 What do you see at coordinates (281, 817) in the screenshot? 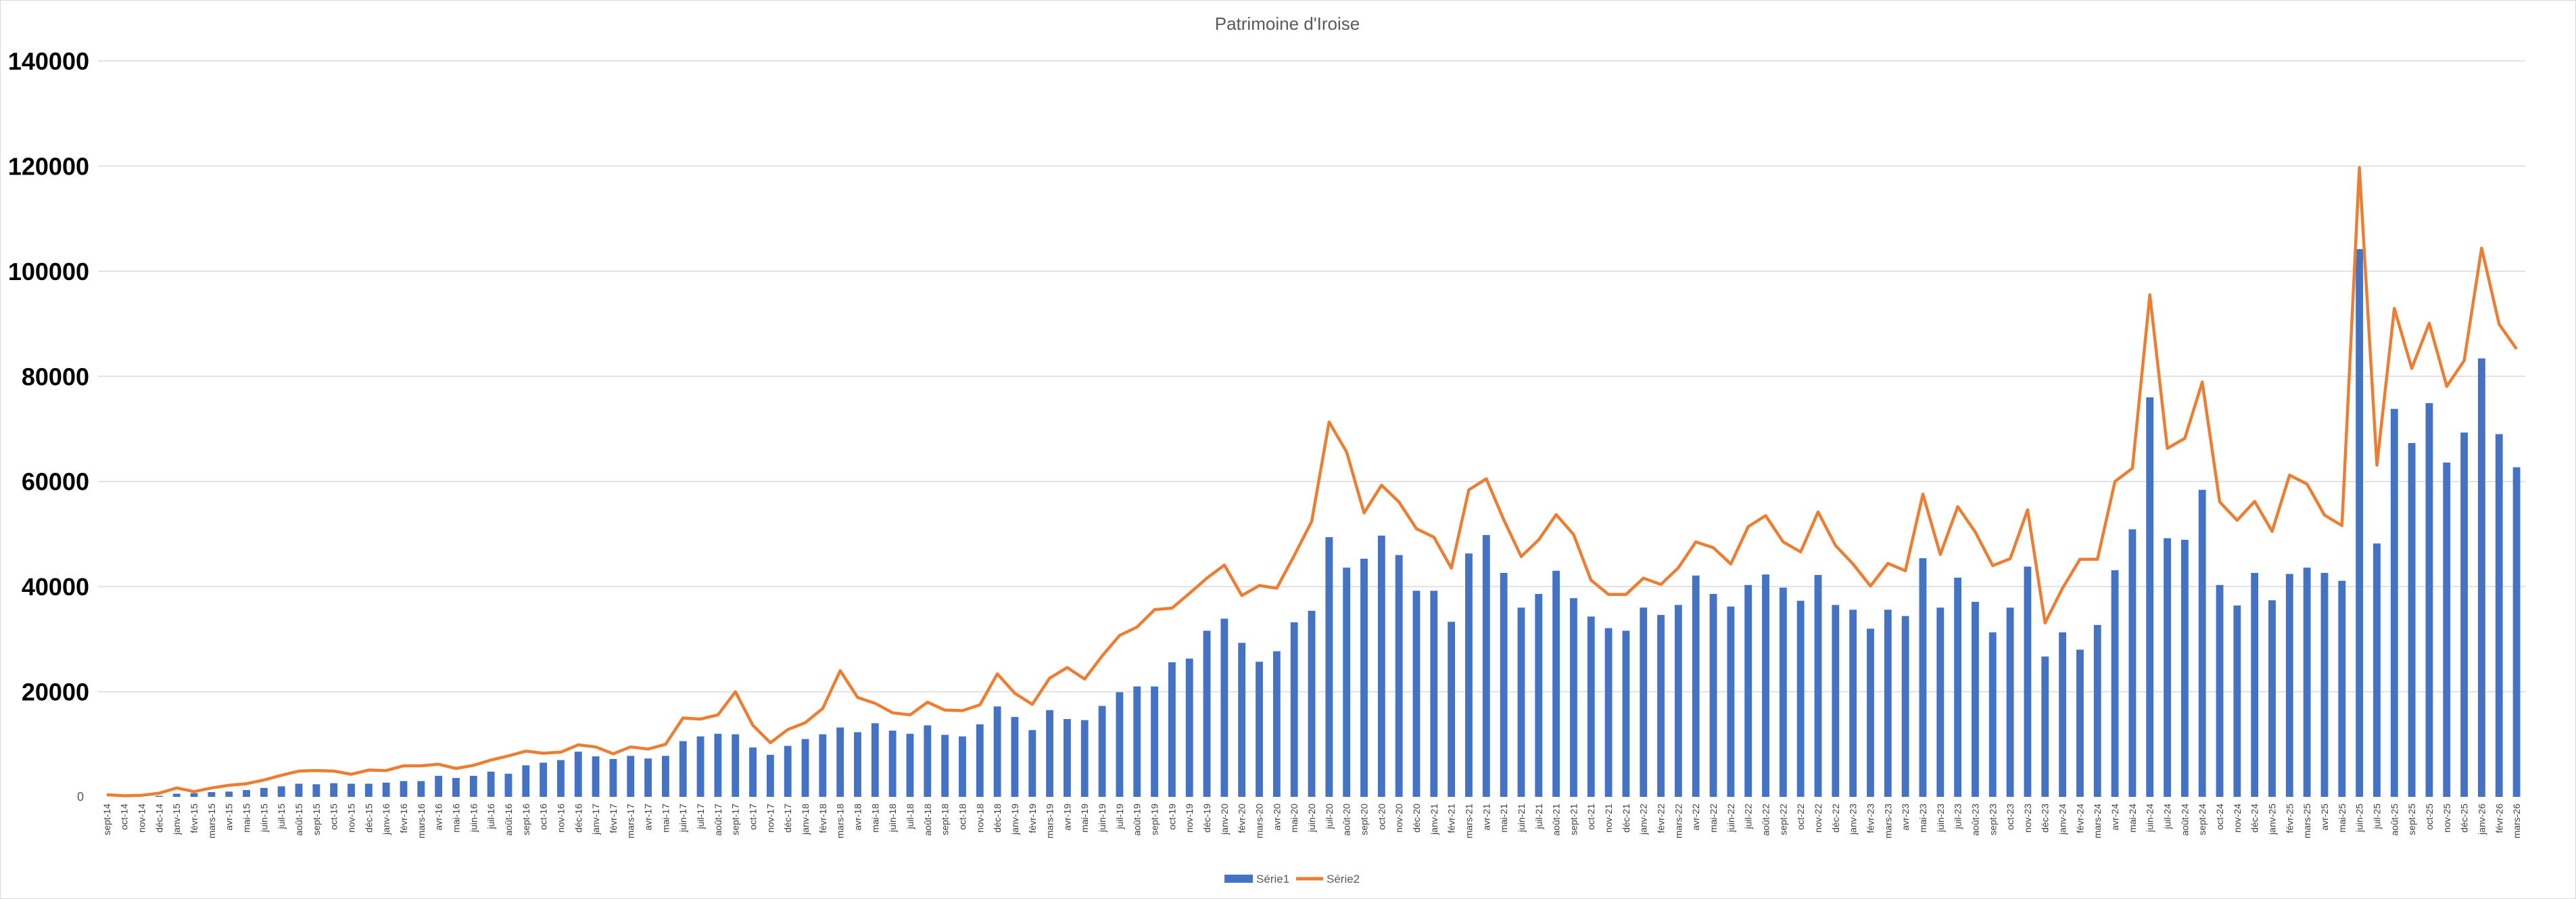
I see `x-tick-label: juil-15` at bounding box center [281, 817].